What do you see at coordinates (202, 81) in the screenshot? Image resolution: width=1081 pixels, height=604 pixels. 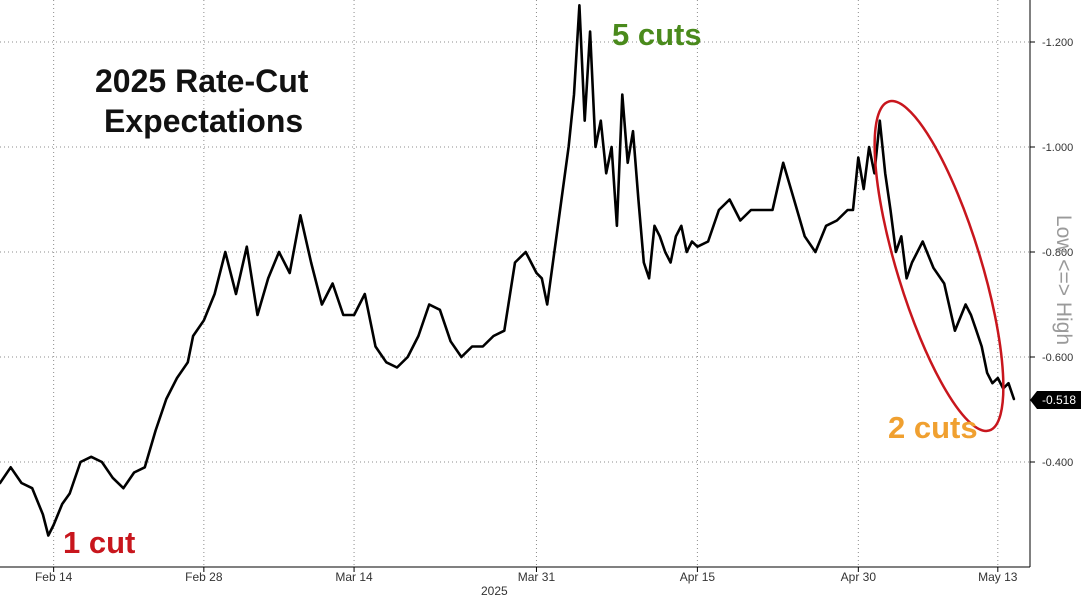 I see `chart-title-line-1: 2025 Rate-Cut` at bounding box center [202, 81].